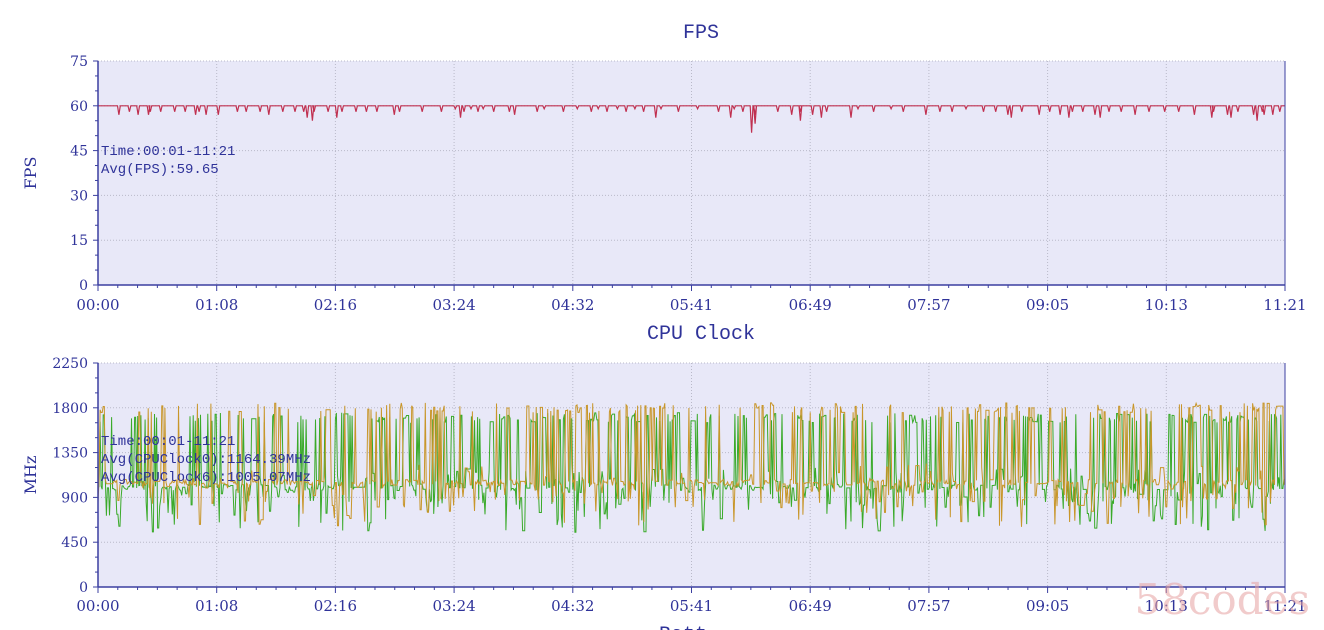 The height and width of the screenshot is (630, 1324). Describe the element at coordinates (79, 196) in the screenshot. I see `y-tick-label: 30` at that location.